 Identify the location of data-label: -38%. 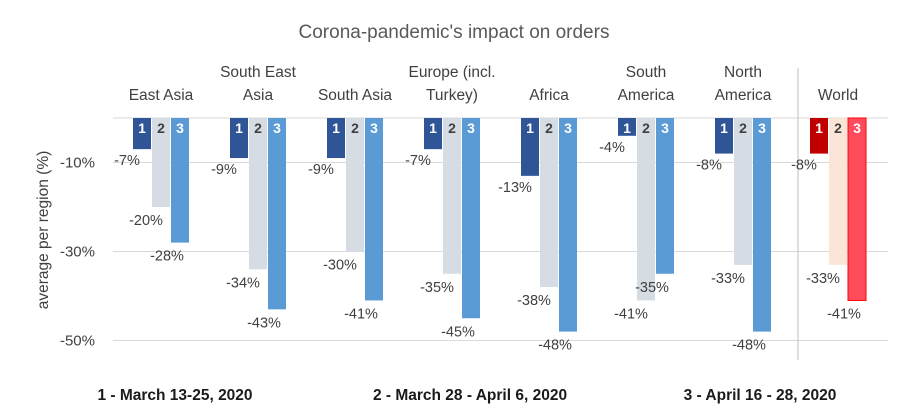
(534, 301).